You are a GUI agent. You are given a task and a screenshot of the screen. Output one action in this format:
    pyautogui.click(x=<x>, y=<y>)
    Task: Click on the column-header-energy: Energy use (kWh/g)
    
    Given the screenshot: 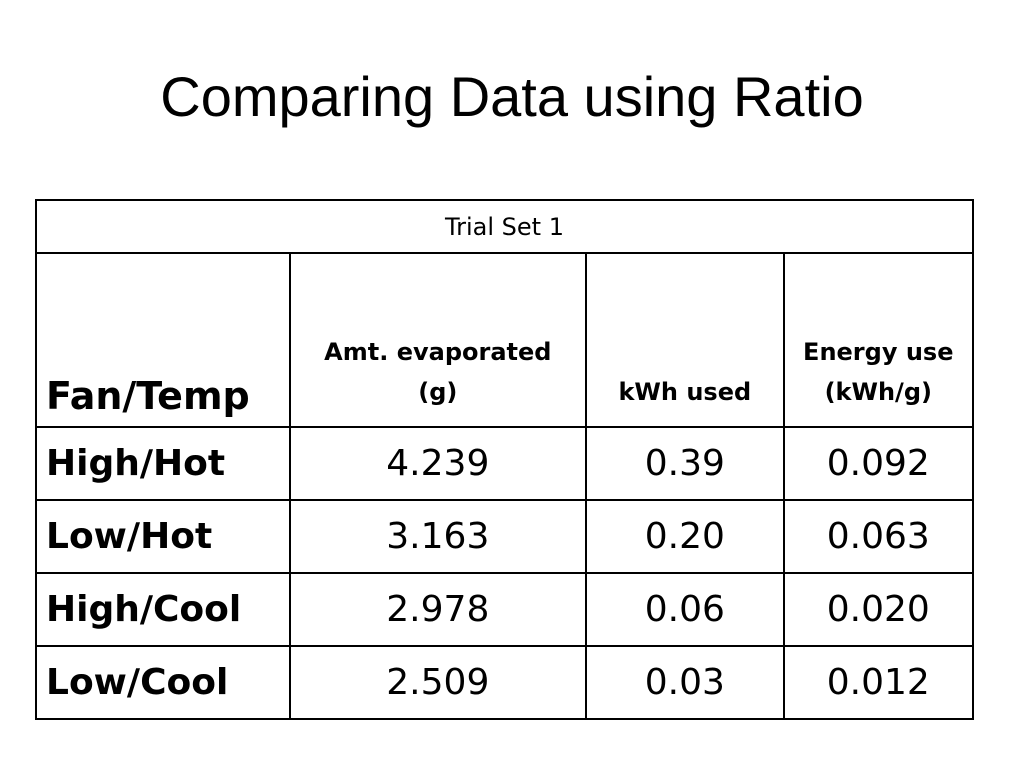 What is the action you would take?
    pyautogui.click(x=878, y=340)
    